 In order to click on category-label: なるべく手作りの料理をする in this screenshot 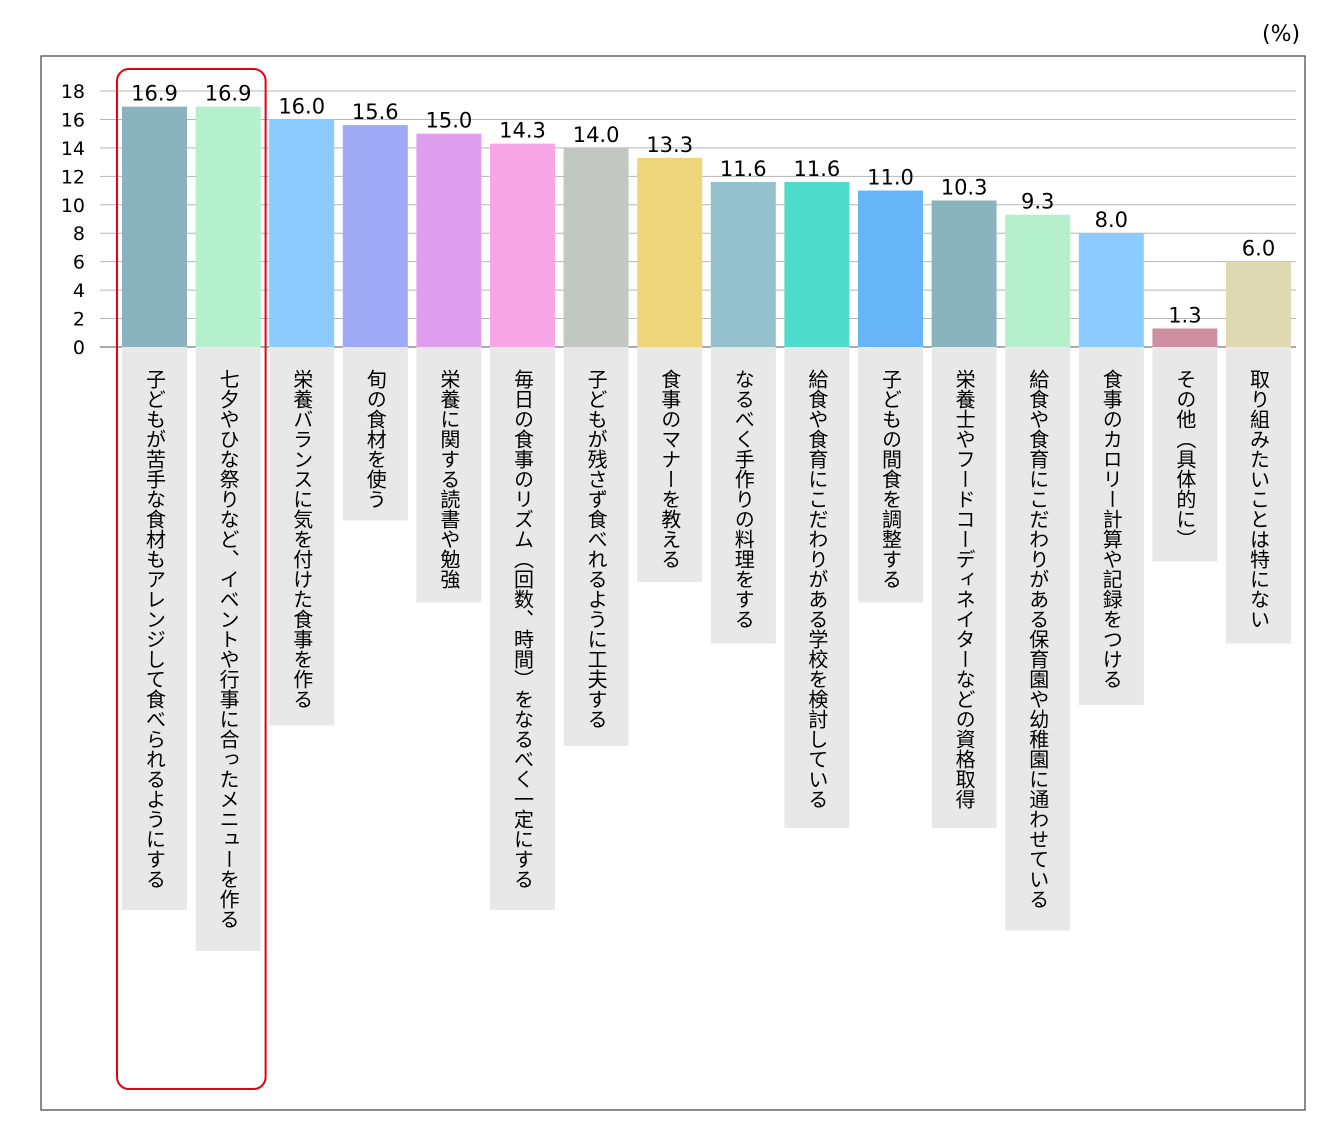, I will do `click(743, 499)`.